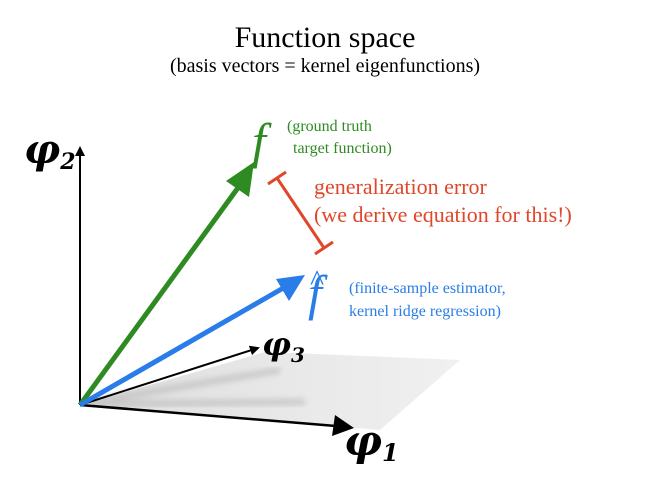 Image resolution: width=656 pixels, height=479 pixels. Describe the element at coordinates (443, 214) in the screenshot. I see `error-label-line2: (we derive equation for this!)` at that location.